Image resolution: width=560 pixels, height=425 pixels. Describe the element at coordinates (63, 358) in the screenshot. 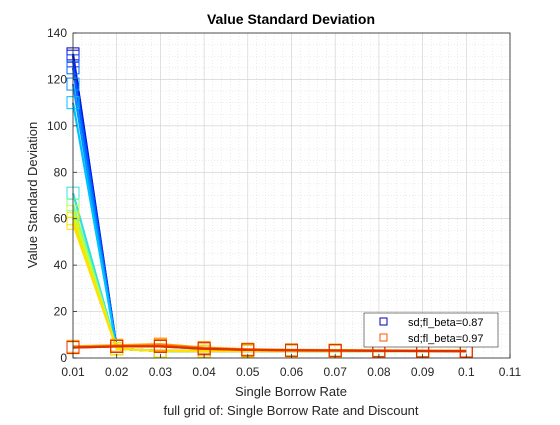

I see `y-tick-label: 0` at that location.